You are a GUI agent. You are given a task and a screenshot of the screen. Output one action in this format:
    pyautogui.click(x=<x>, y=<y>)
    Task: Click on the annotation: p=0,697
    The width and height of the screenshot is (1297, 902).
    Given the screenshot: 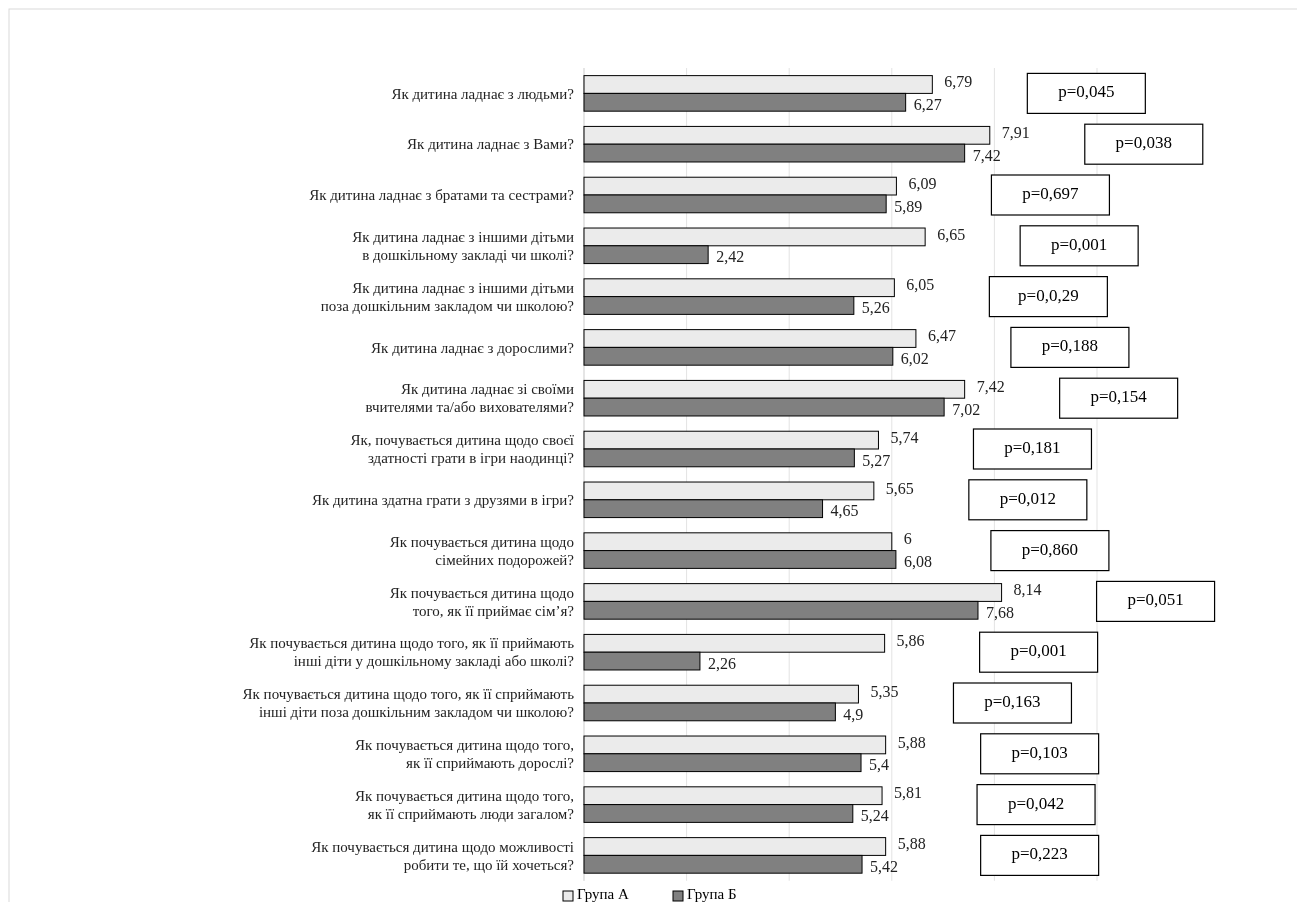 What is the action you would take?
    pyautogui.click(x=1051, y=193)
    